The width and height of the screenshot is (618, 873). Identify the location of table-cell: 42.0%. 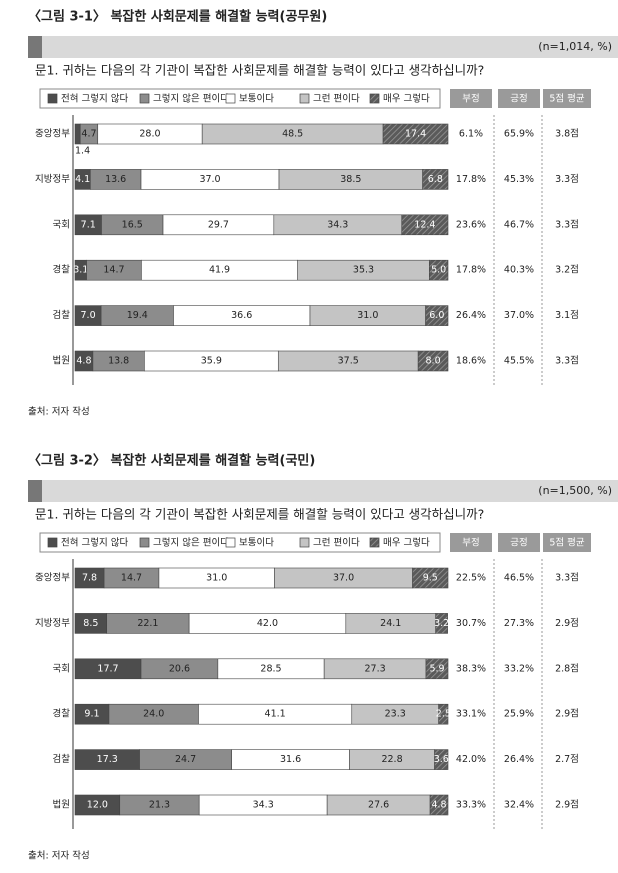
(471, 759).